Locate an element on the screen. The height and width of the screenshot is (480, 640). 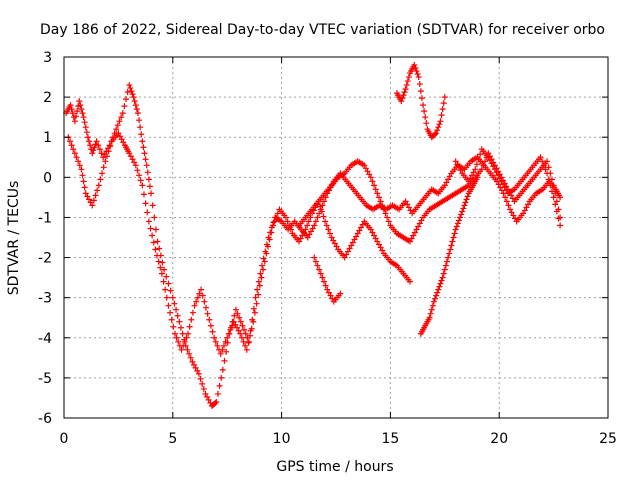
x-tick-label: 15 is located at coordinates (390, 439).